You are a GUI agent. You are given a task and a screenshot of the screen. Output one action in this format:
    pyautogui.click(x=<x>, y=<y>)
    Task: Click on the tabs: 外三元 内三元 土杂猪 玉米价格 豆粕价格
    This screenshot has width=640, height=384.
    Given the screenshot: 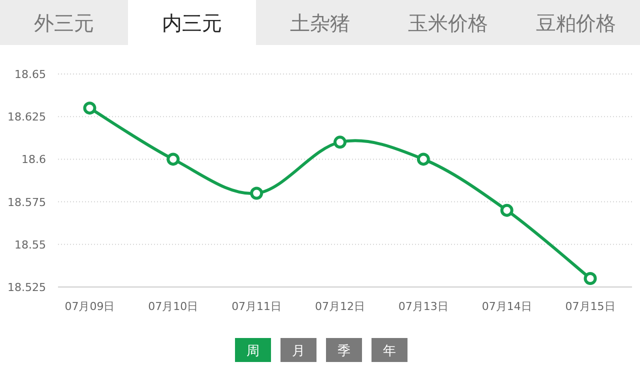 What is the action you would take?
    pyautogui.click(x=320, y=22)
    